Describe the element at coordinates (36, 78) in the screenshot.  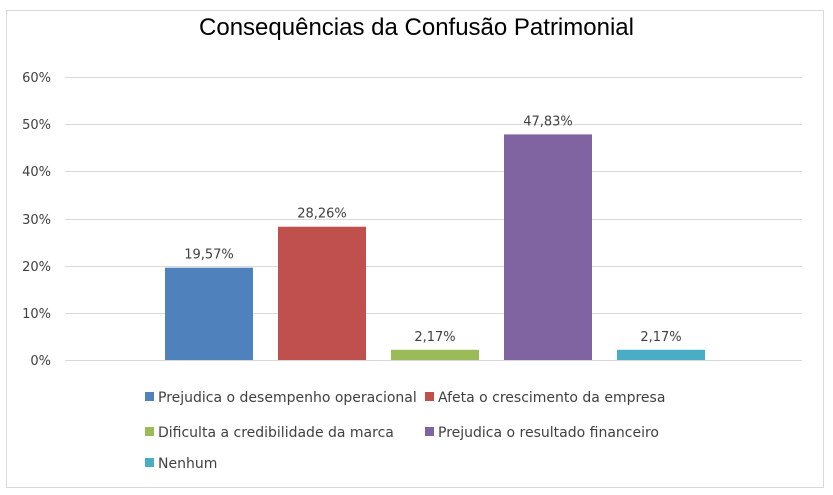
I see `y-tick-label: 60%` at that location.